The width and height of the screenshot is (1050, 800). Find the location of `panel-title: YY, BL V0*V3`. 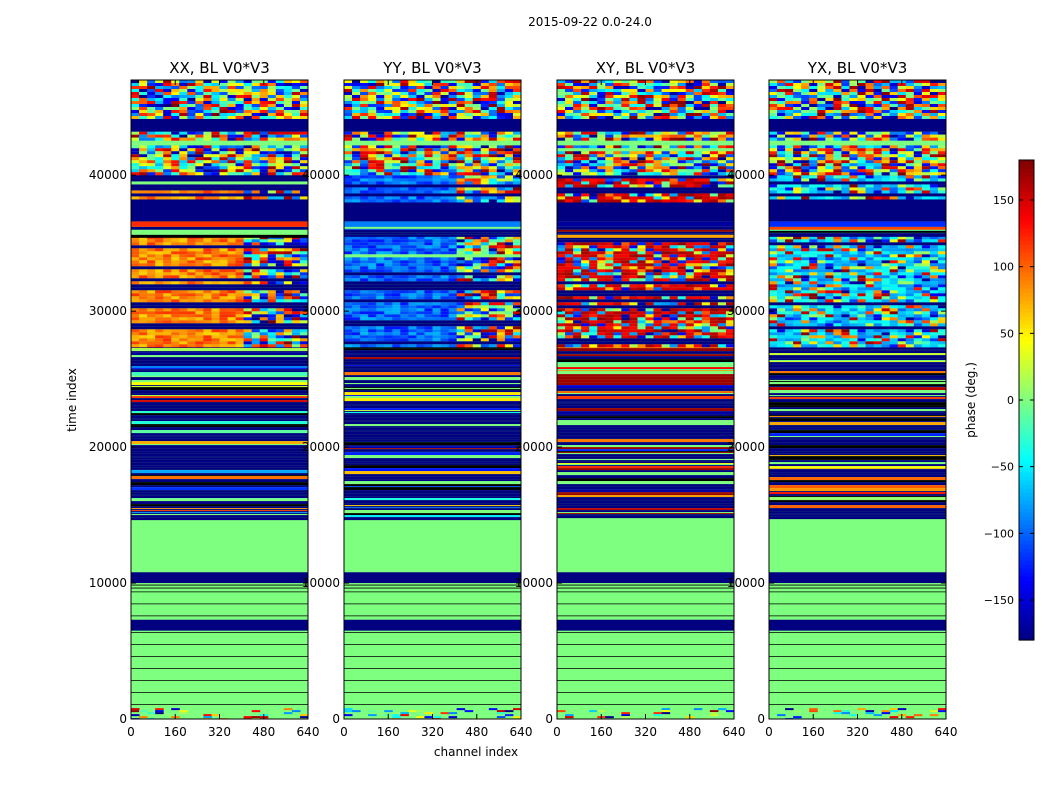

panel-title: YY, BL V0*V3 is located at coordinates (431, 68).